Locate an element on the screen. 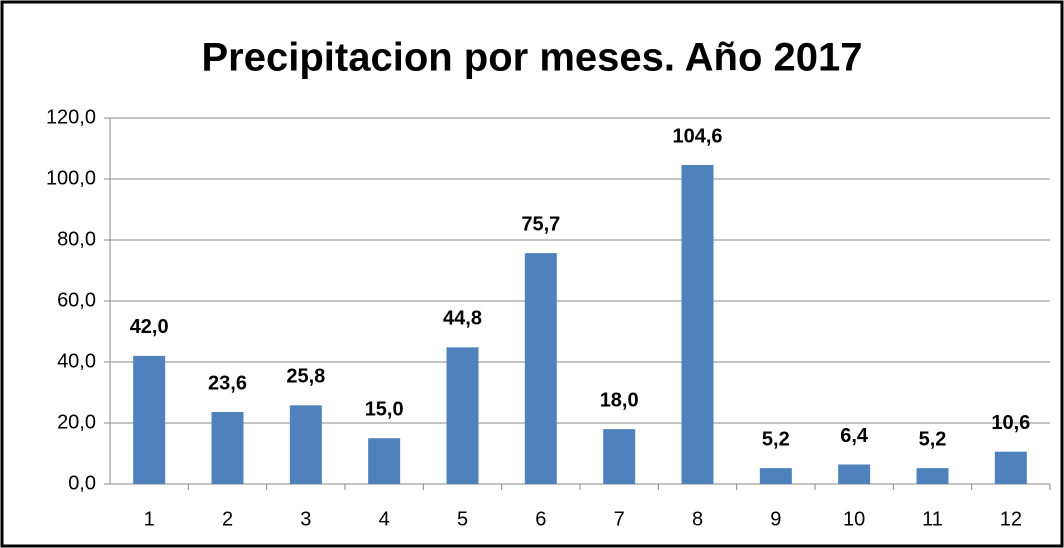  y-tick-label: 120,0 is located at coordinates (71, 117).